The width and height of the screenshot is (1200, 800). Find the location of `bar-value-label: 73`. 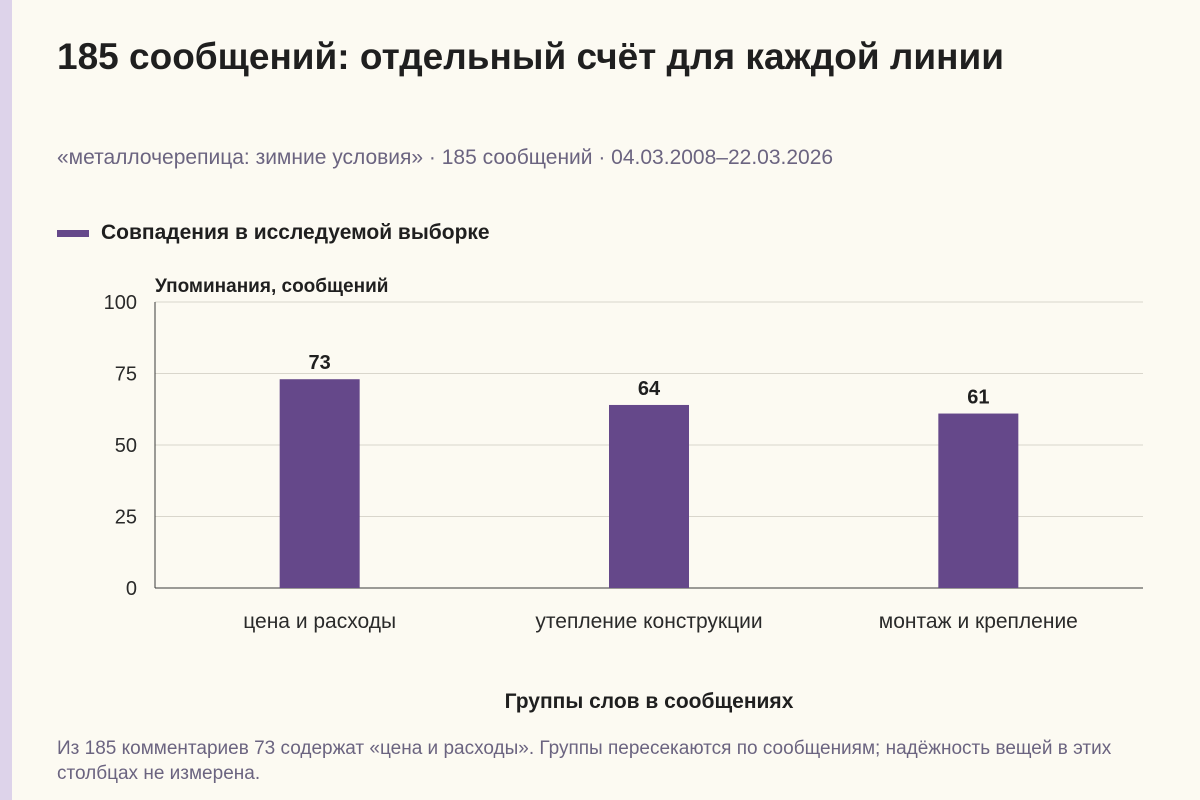

bar-value-label: 73 is located at coordinates (320, 363).